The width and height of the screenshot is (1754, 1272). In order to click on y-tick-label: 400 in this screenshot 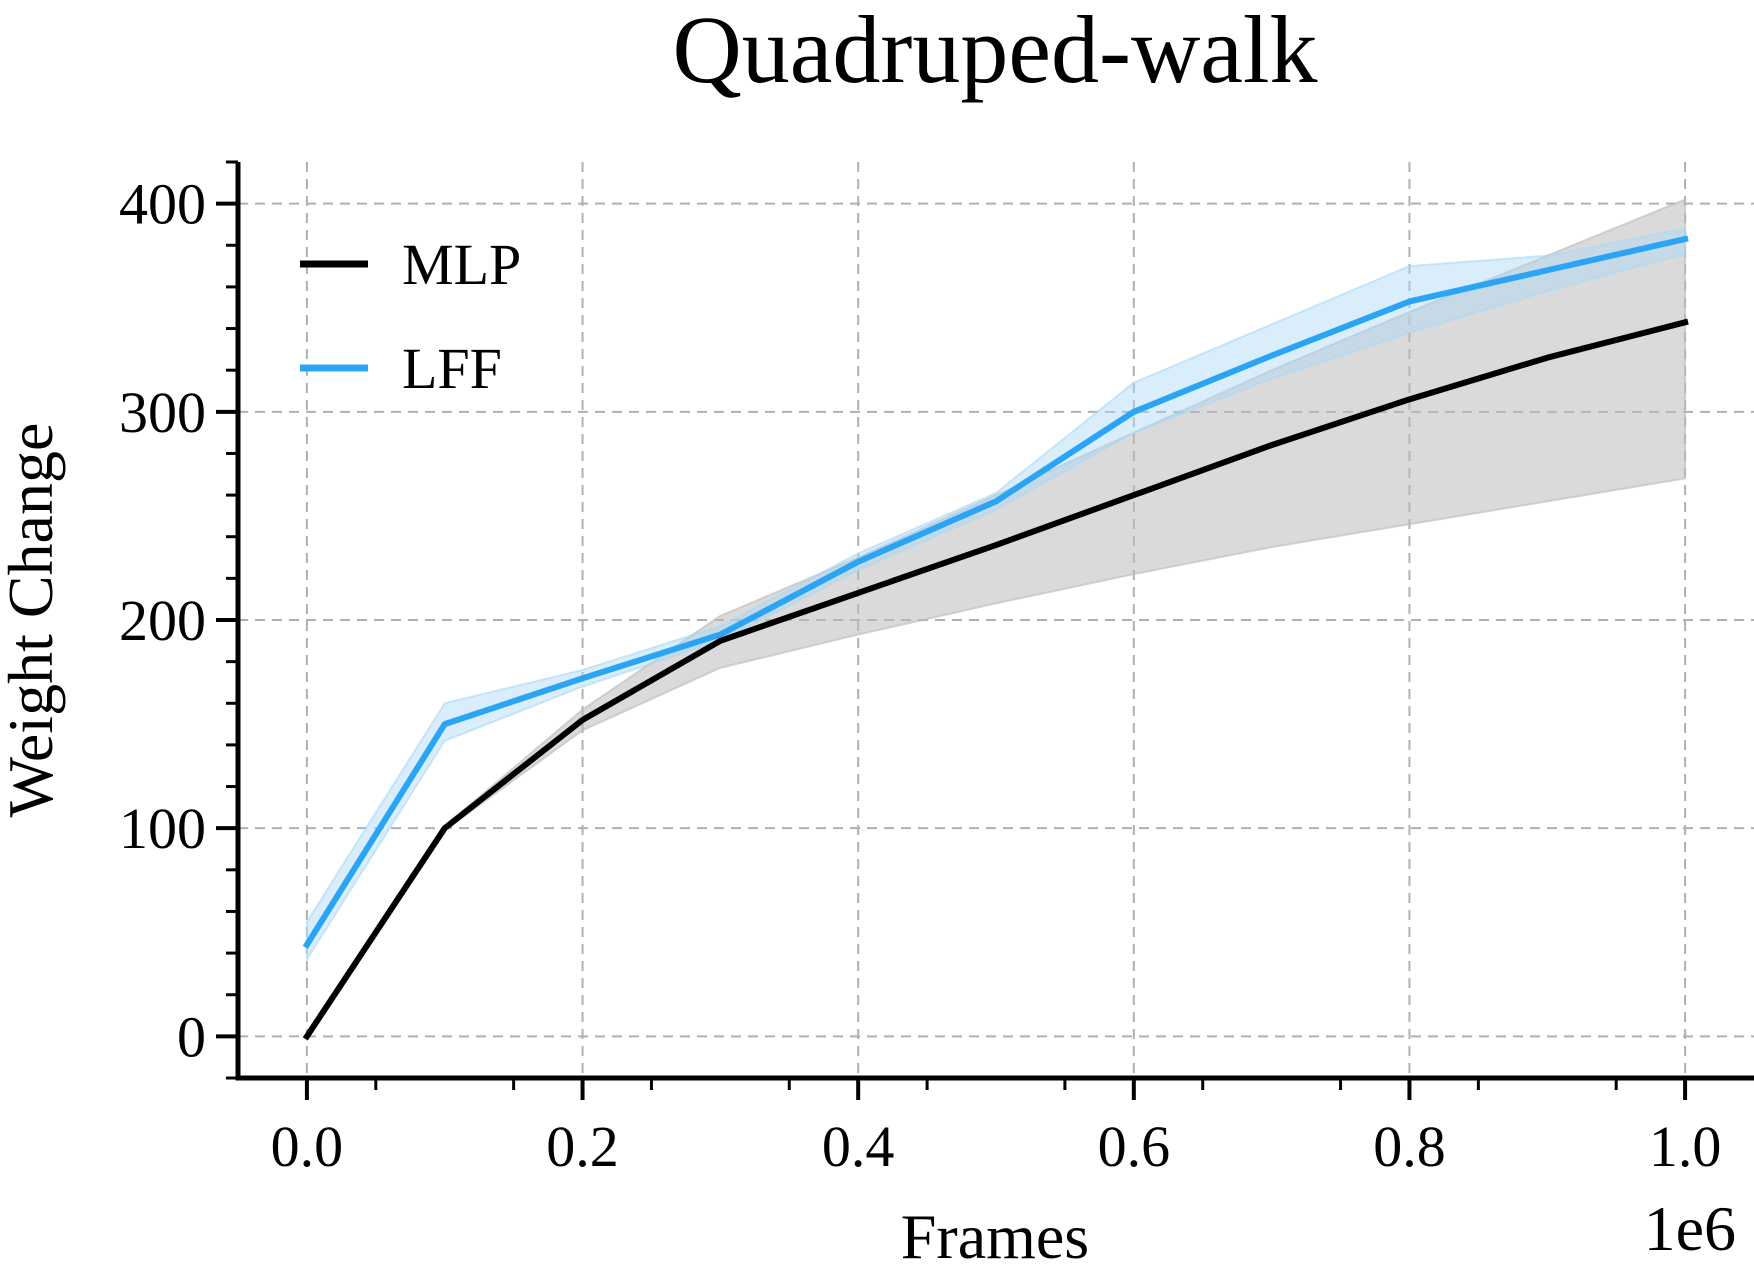, I will do `click(162, 204)`.